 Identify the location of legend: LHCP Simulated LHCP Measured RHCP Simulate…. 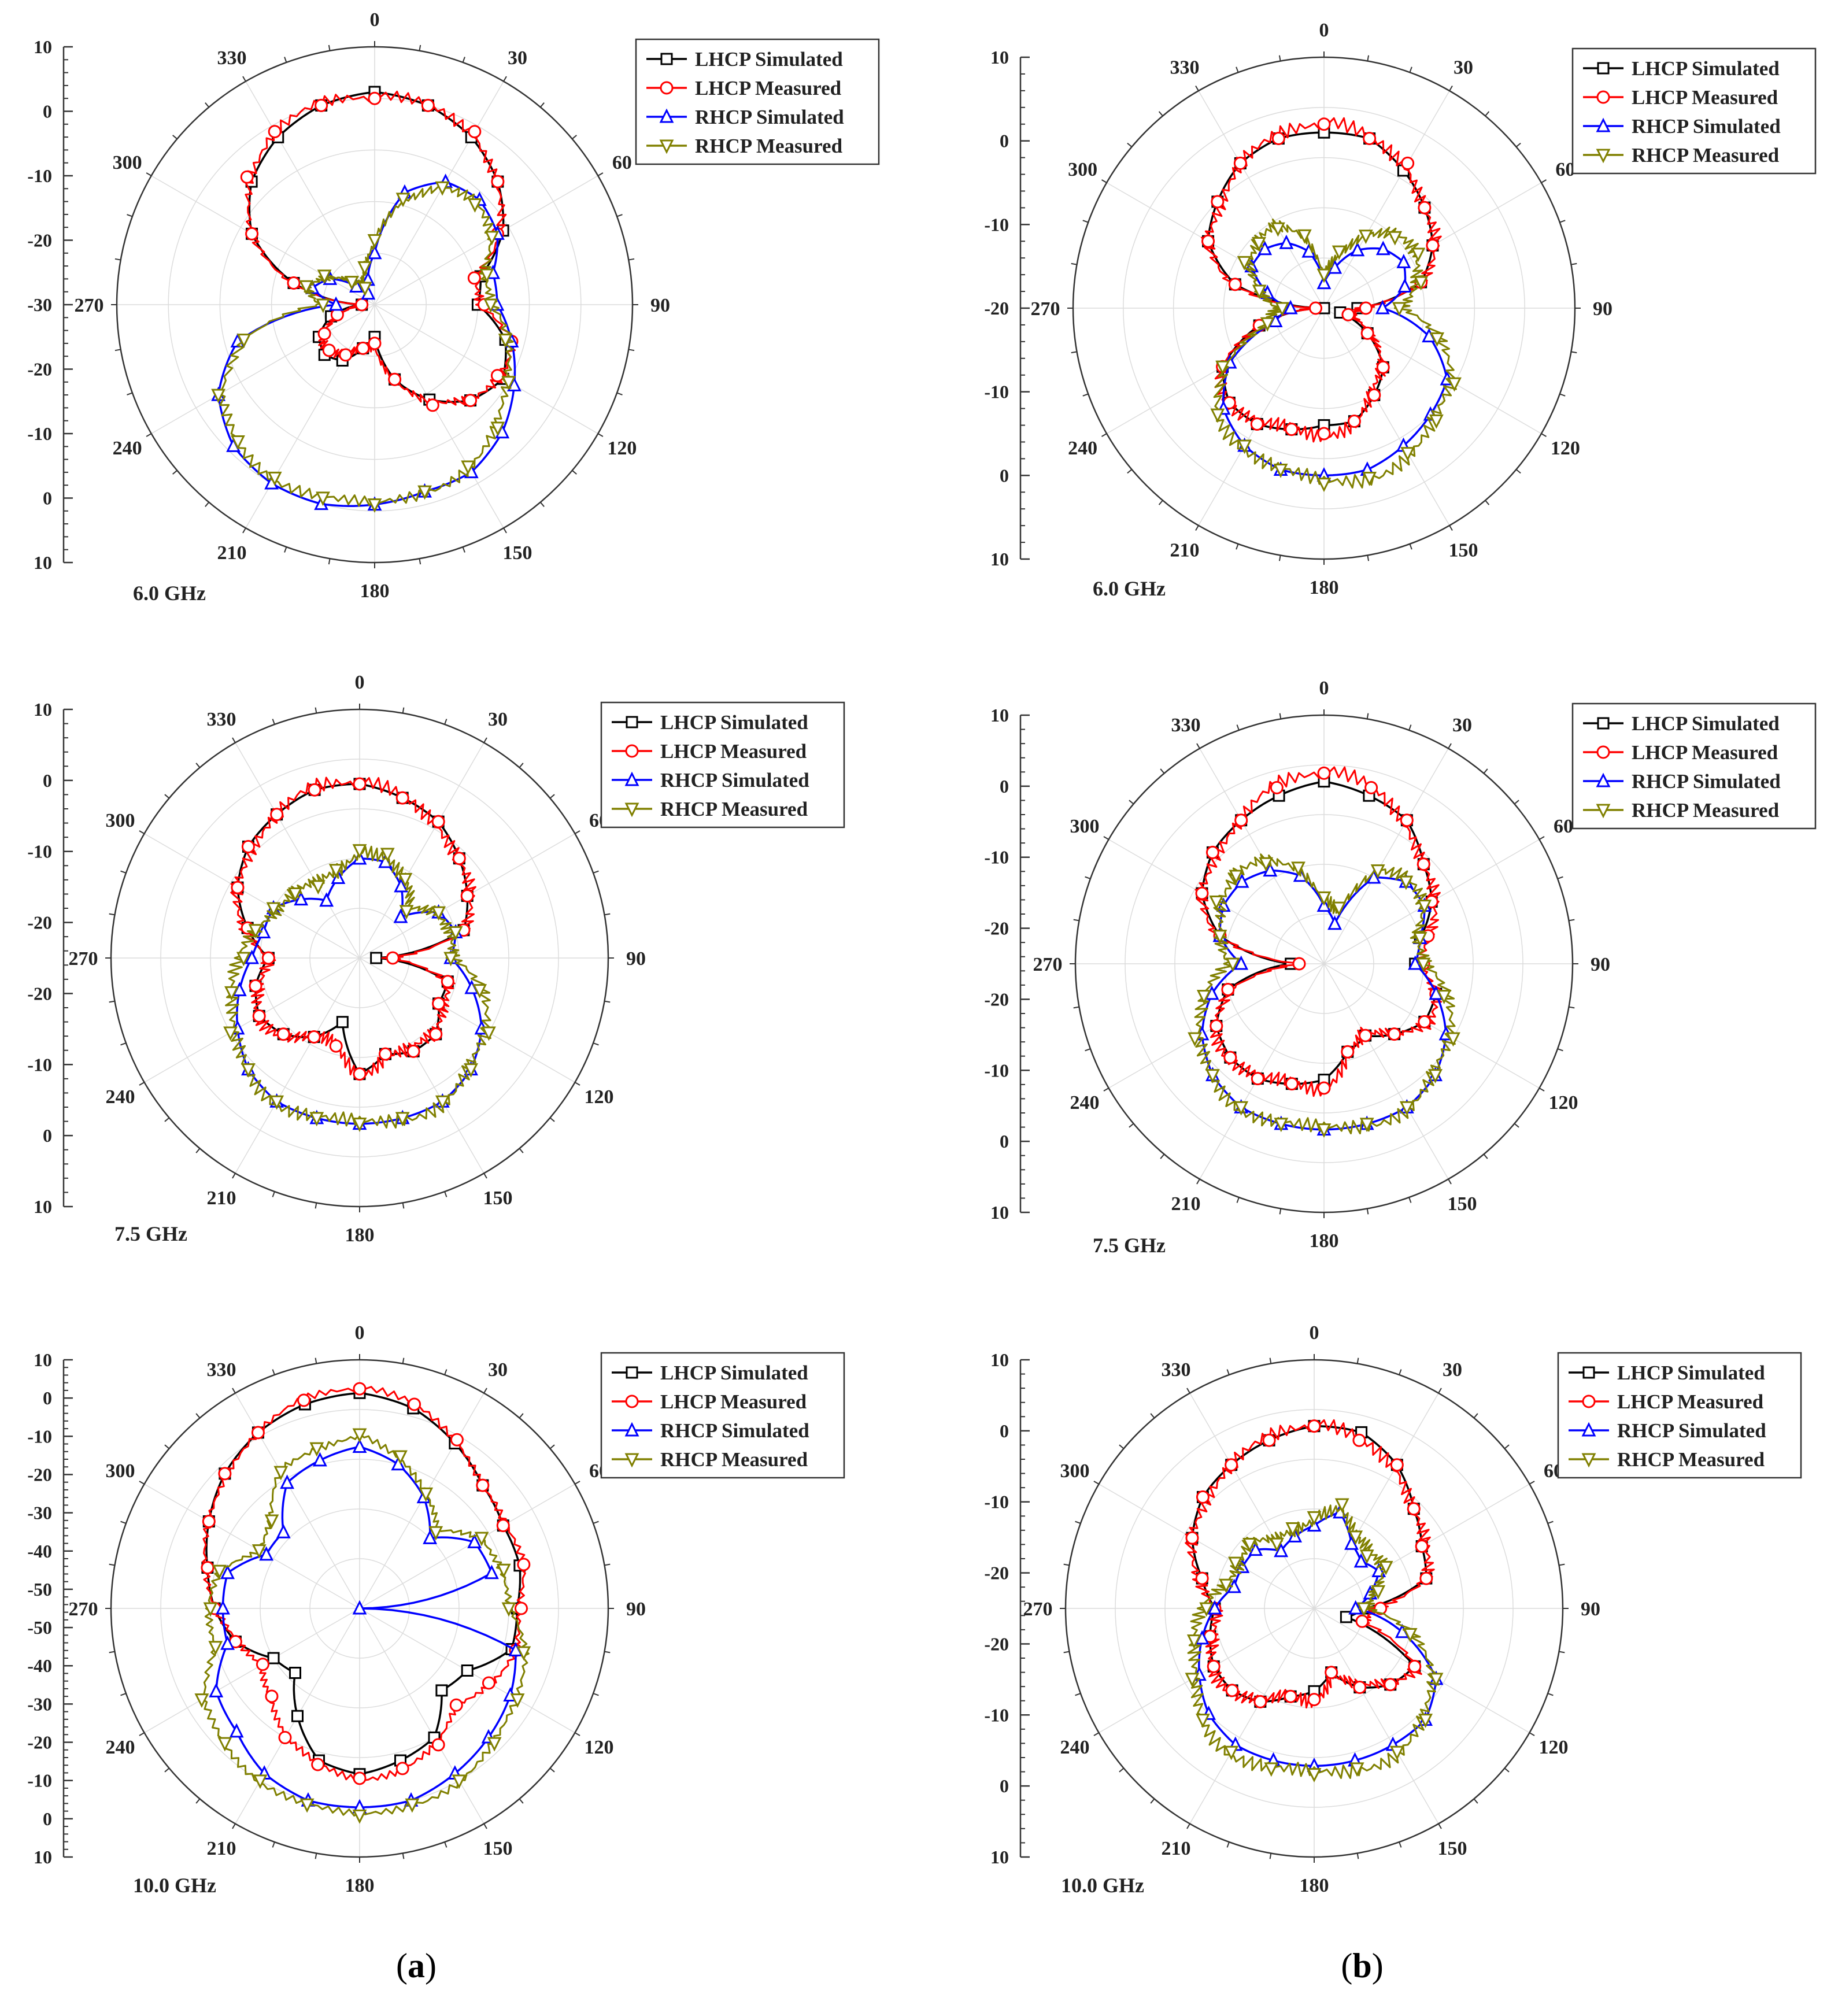
(1679, 1415).